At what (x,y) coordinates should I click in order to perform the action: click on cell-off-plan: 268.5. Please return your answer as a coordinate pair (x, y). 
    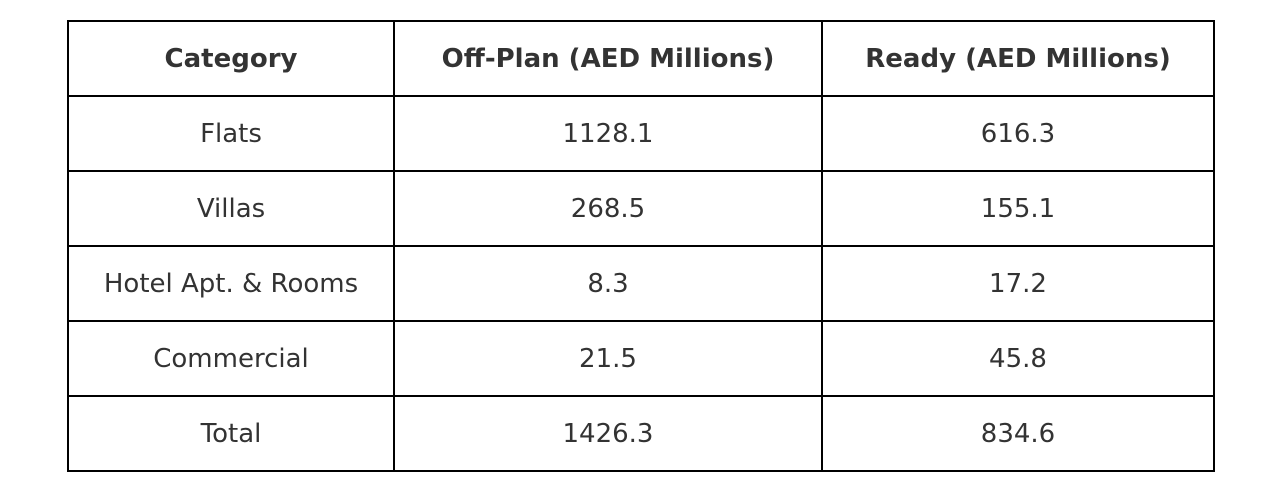
    Looking at the image, I should click on (608, 208).